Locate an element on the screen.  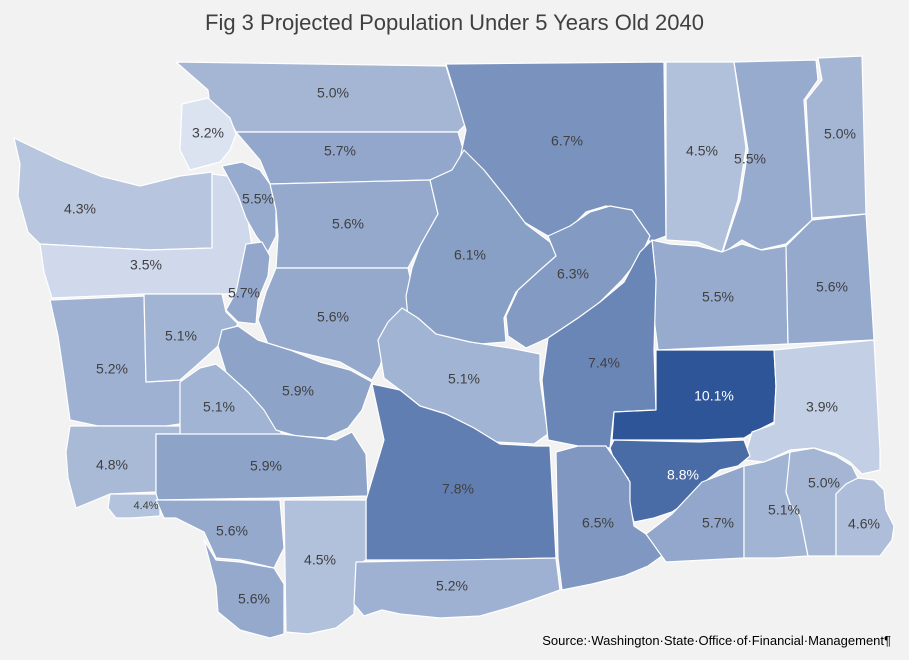
county-label-wahkiakum: 4.4% is located at coordinates (145, 506).